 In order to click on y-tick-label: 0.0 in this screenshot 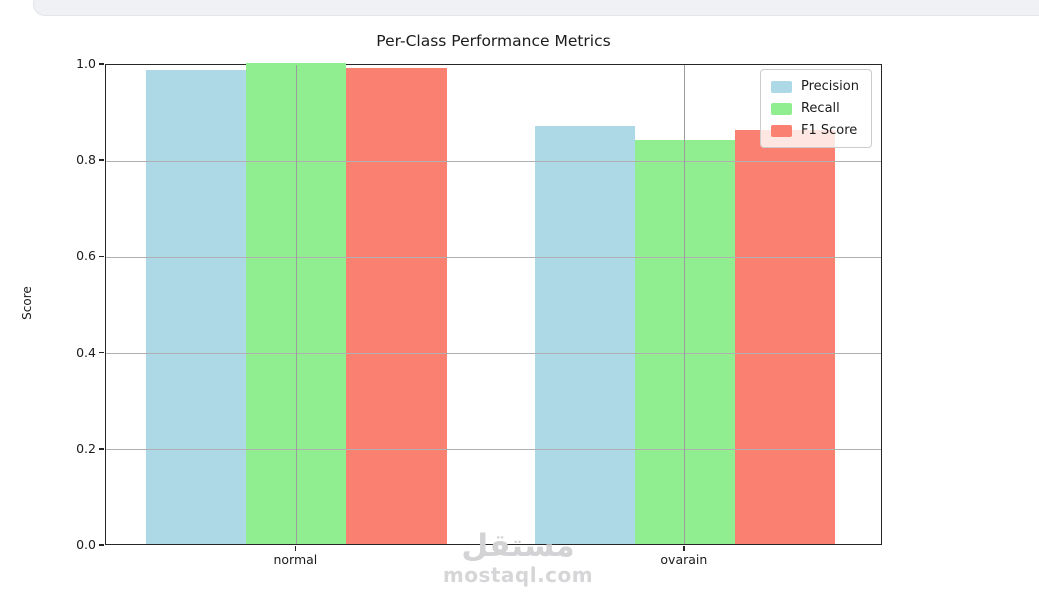, I will do `click(86, 544)`.